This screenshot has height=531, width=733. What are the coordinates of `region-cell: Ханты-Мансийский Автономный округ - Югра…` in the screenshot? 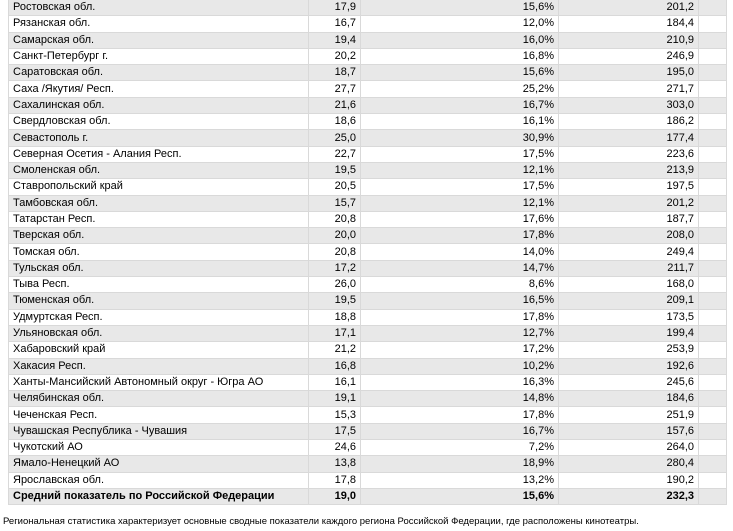 It's located at (158, 382).